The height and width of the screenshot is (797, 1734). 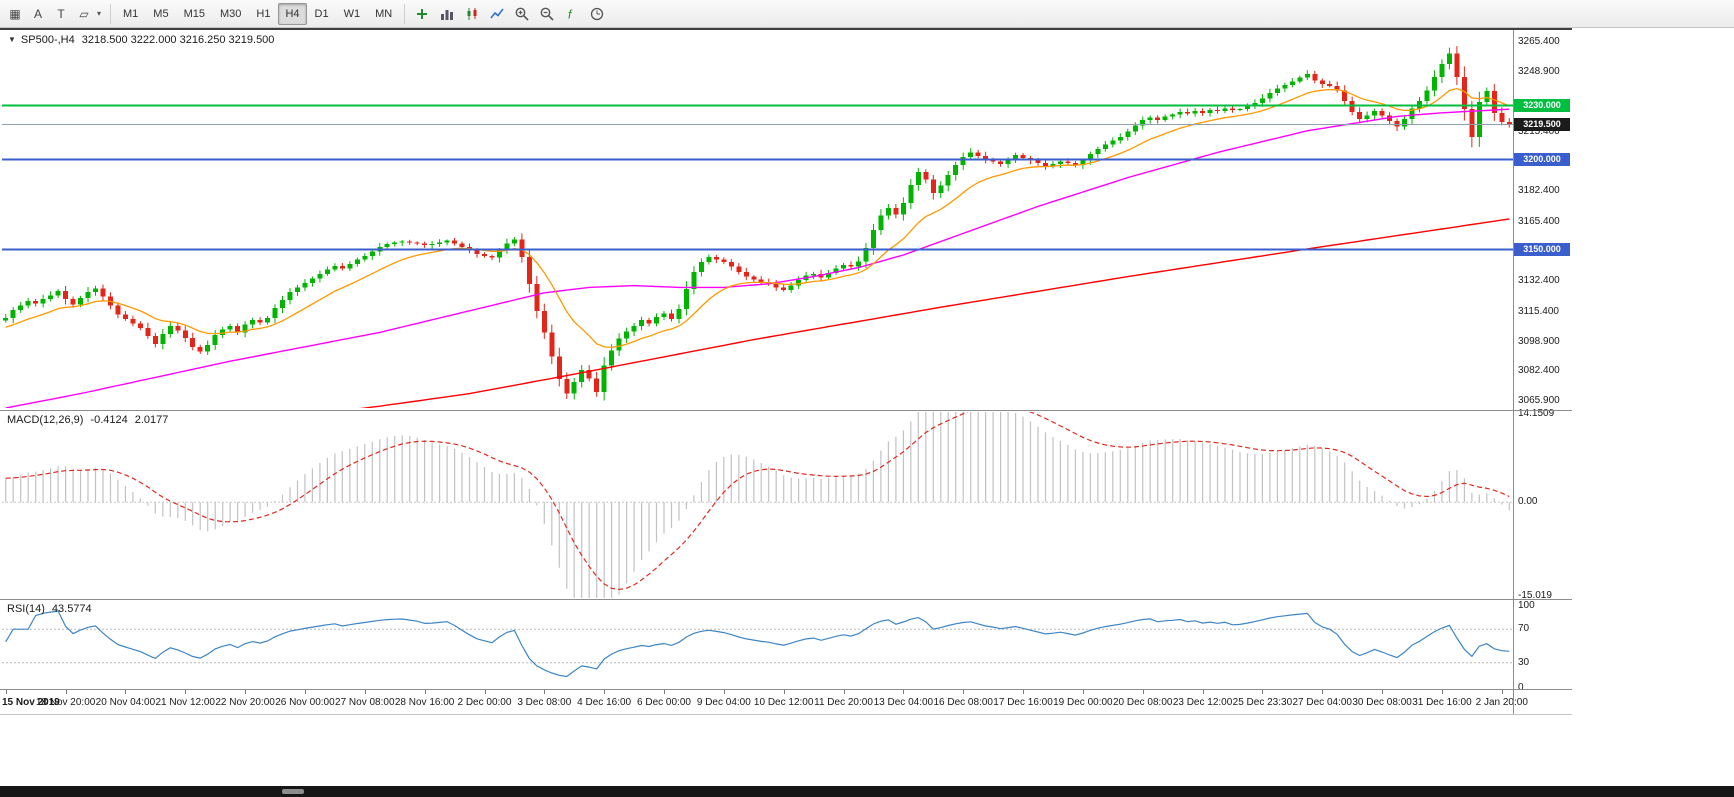 What do you see at coordinates (12, 39) in the screenshot?
I see `chart-menu-icon: ▼` at bounding box center [12, 39].